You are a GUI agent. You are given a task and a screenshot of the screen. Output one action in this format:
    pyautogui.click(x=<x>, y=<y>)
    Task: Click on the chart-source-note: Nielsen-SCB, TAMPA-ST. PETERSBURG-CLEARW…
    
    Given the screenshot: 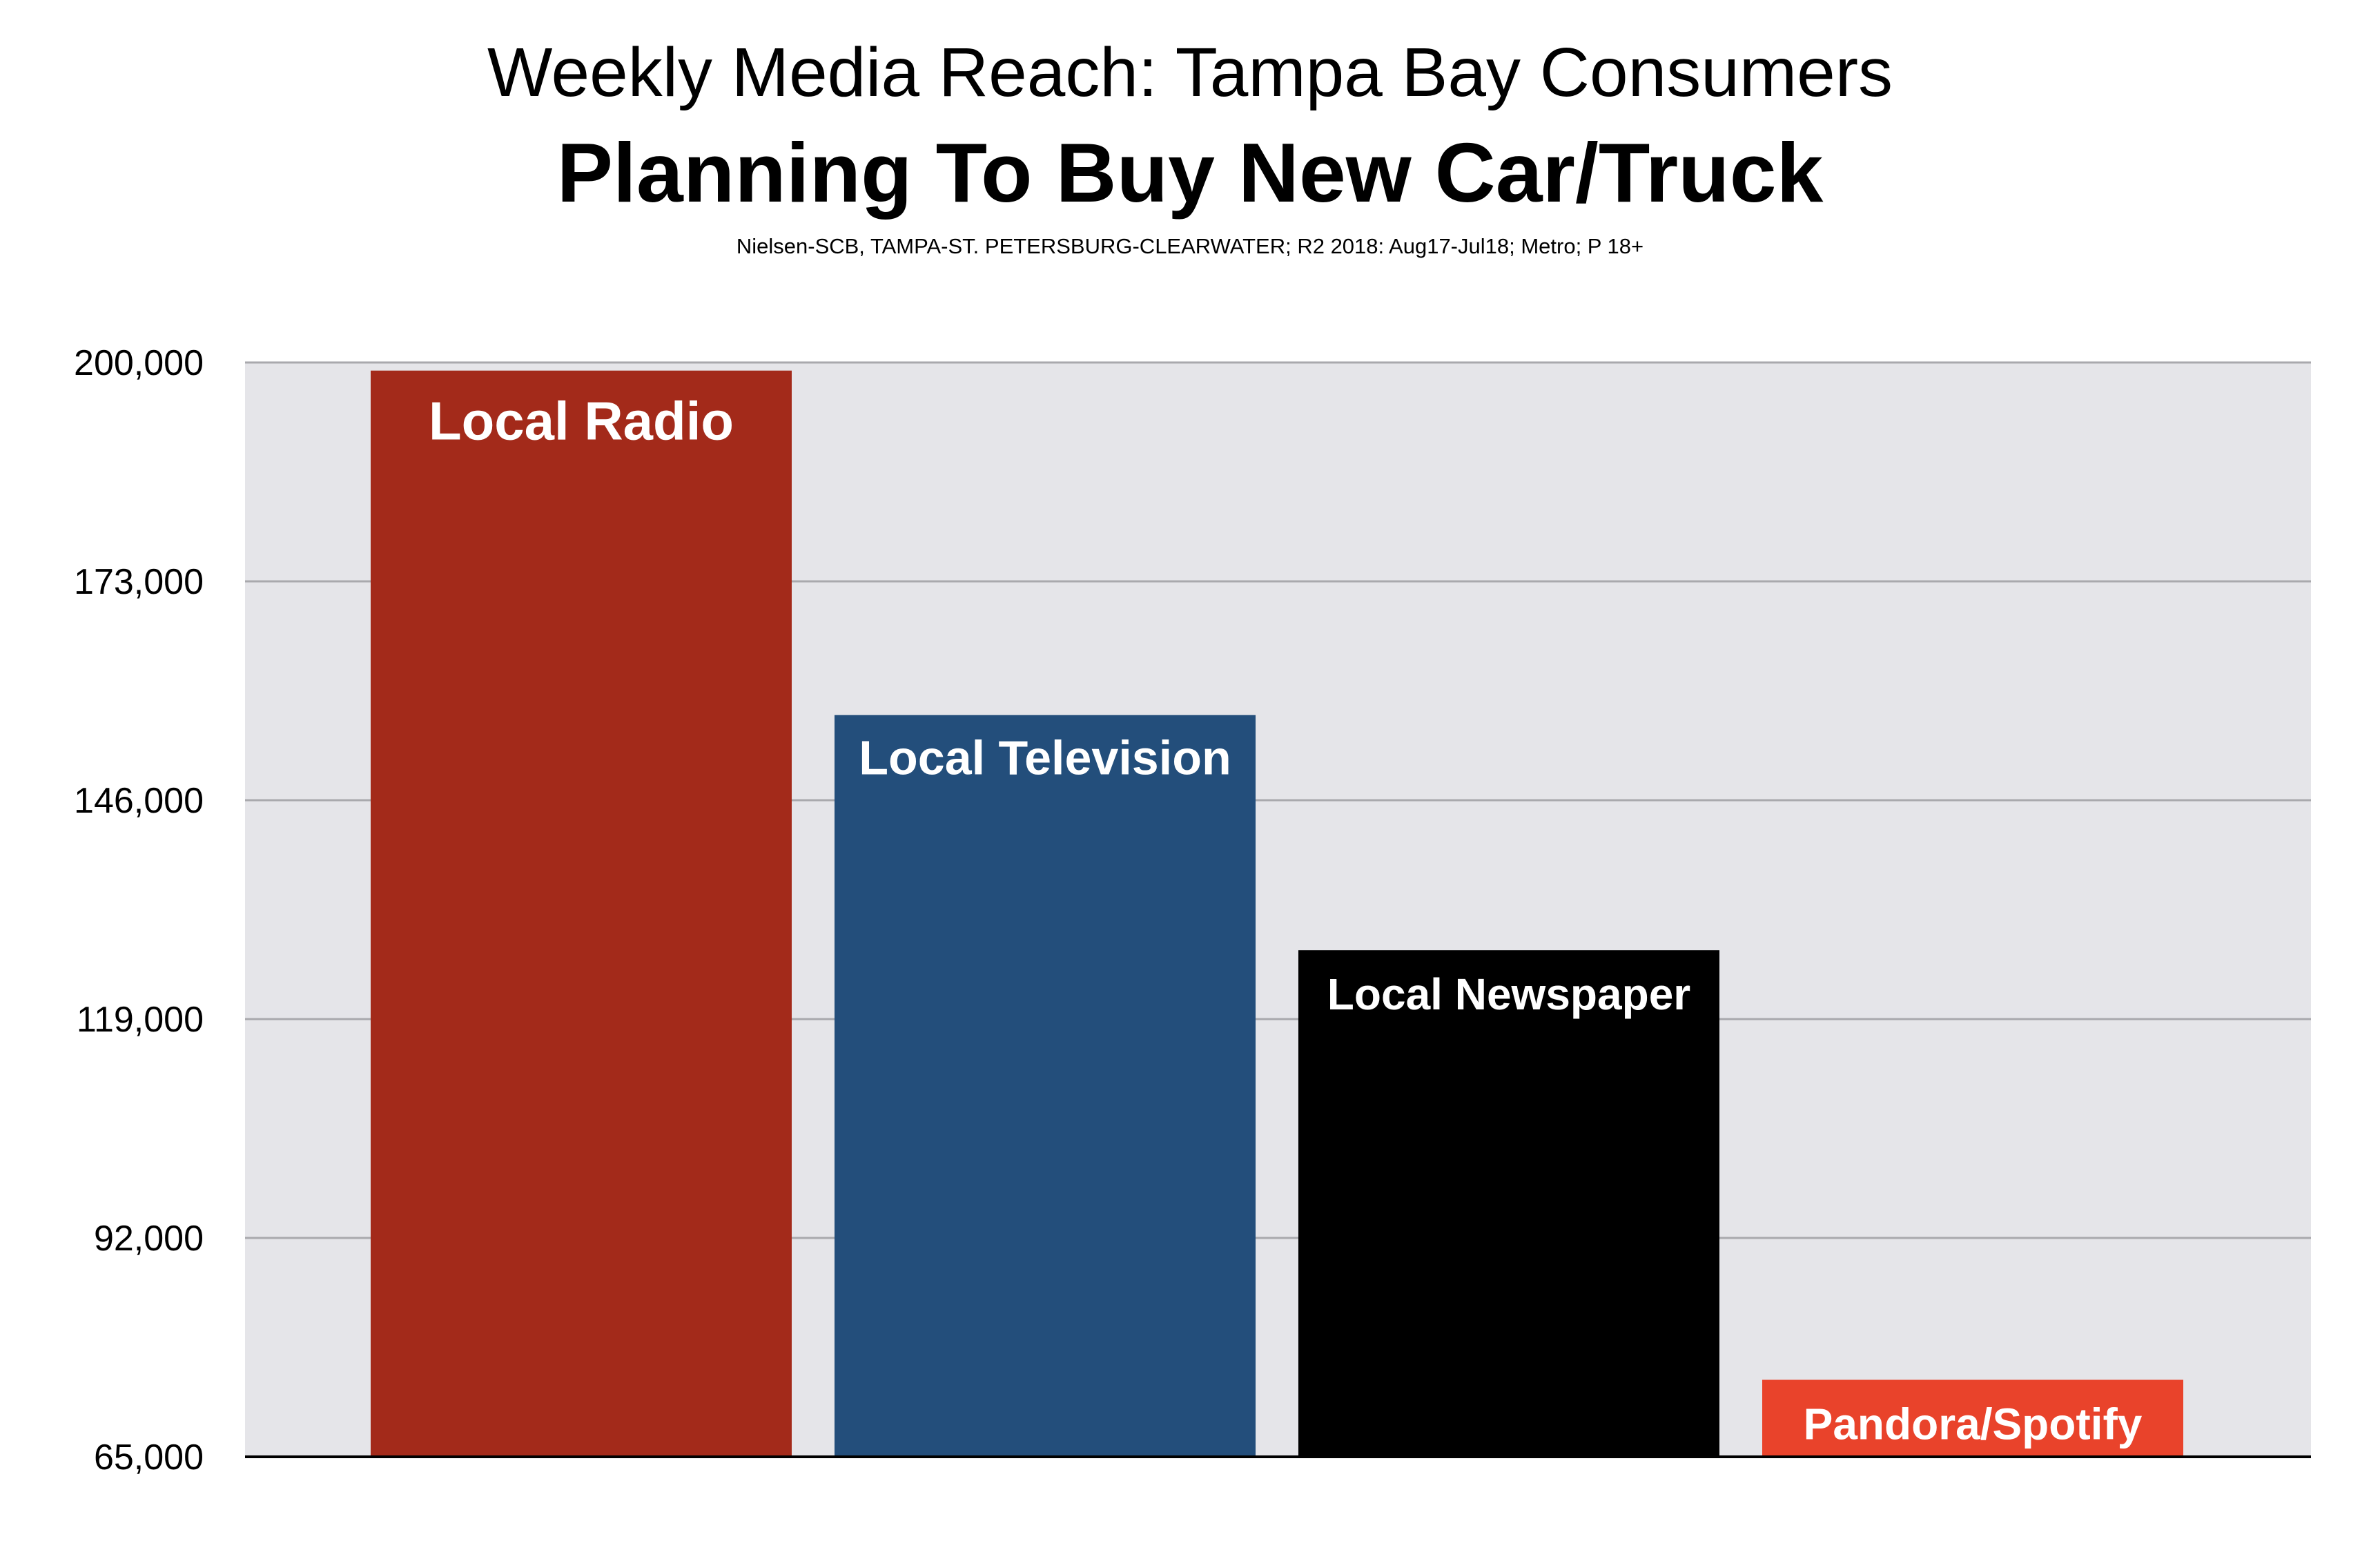 What is the action you would take?
    pyautogui.click(x=1190, y=246)
    